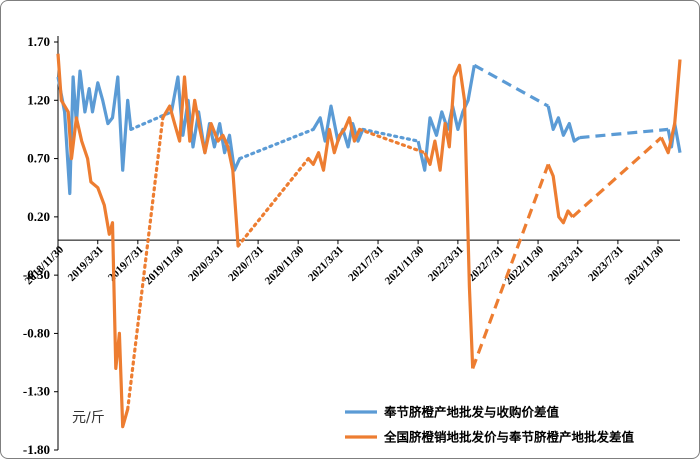 The height and width of the screenshot is (459, 700). What do you see at coordinates (86, 264) in the screenshot?
I see `x-tick-label: 2019/3/31` at bounding box center [86, 264].